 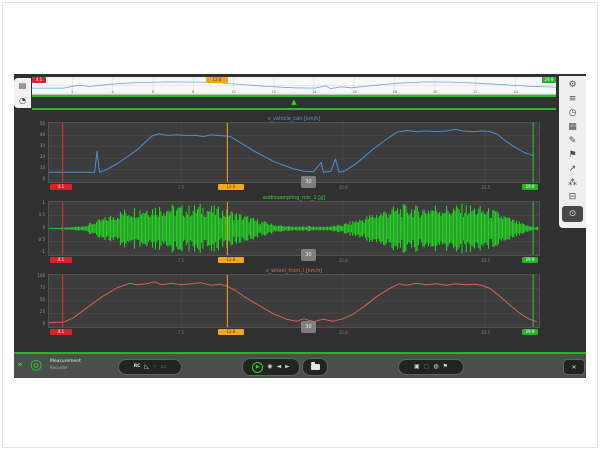 I want to click on file-actions-group: ▣ ▢ ◍ ⚑, so click(x=431, y=367).